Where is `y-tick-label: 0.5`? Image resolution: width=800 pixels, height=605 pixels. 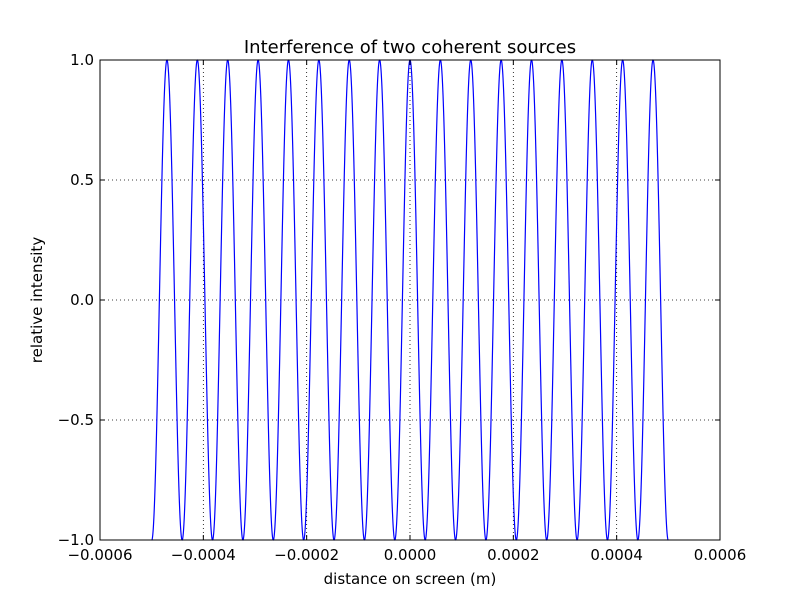
y-tick-label: 0.5 is located at coordinates (82, 180).